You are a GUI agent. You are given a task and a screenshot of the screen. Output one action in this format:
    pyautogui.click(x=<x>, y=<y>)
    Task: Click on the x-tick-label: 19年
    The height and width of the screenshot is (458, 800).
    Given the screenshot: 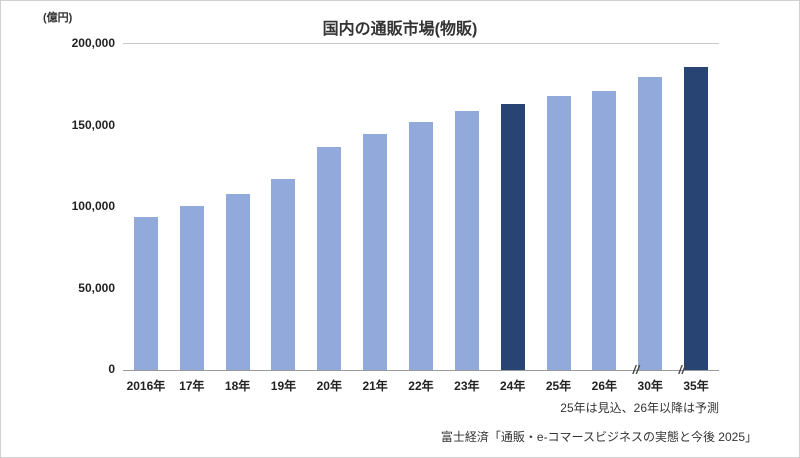 What is the action you would take?
    pyautogui.click(x=283, y=386)
    